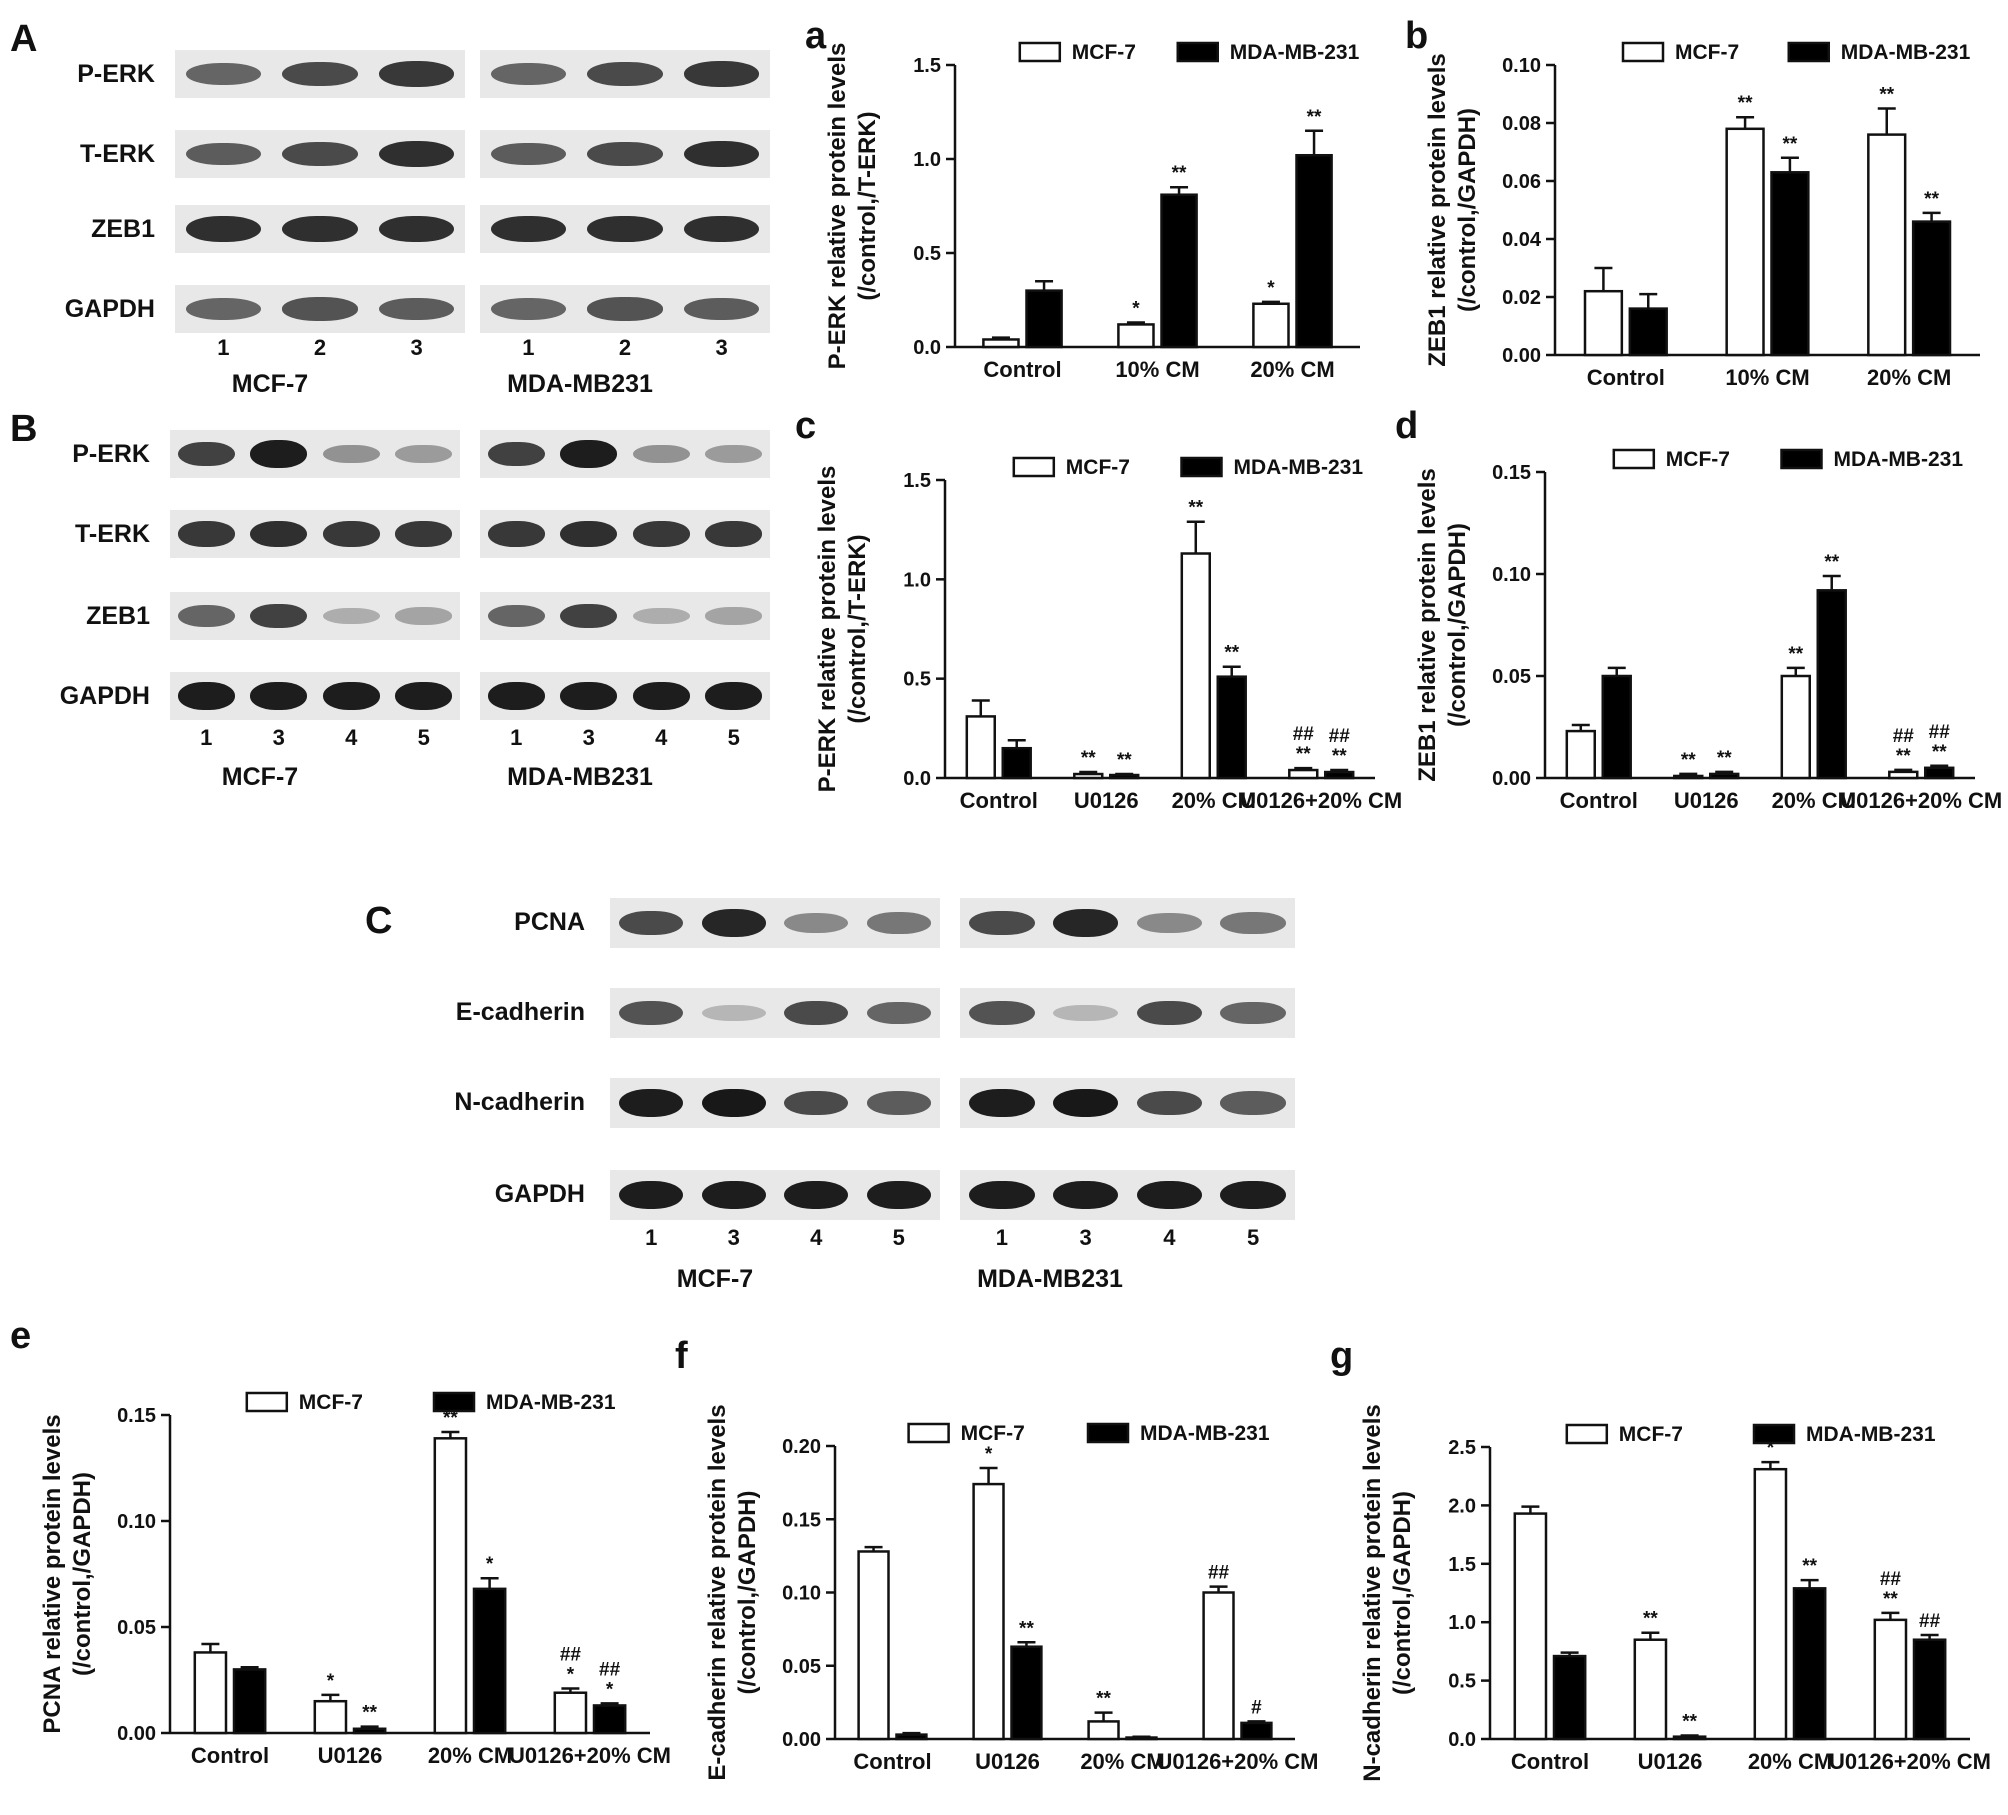 This screenshot has width=2008, height=1815. Describe the element at coordinates (1909, 377) in the screenshot. I see `x-tick-label: 20% CM` at that location.